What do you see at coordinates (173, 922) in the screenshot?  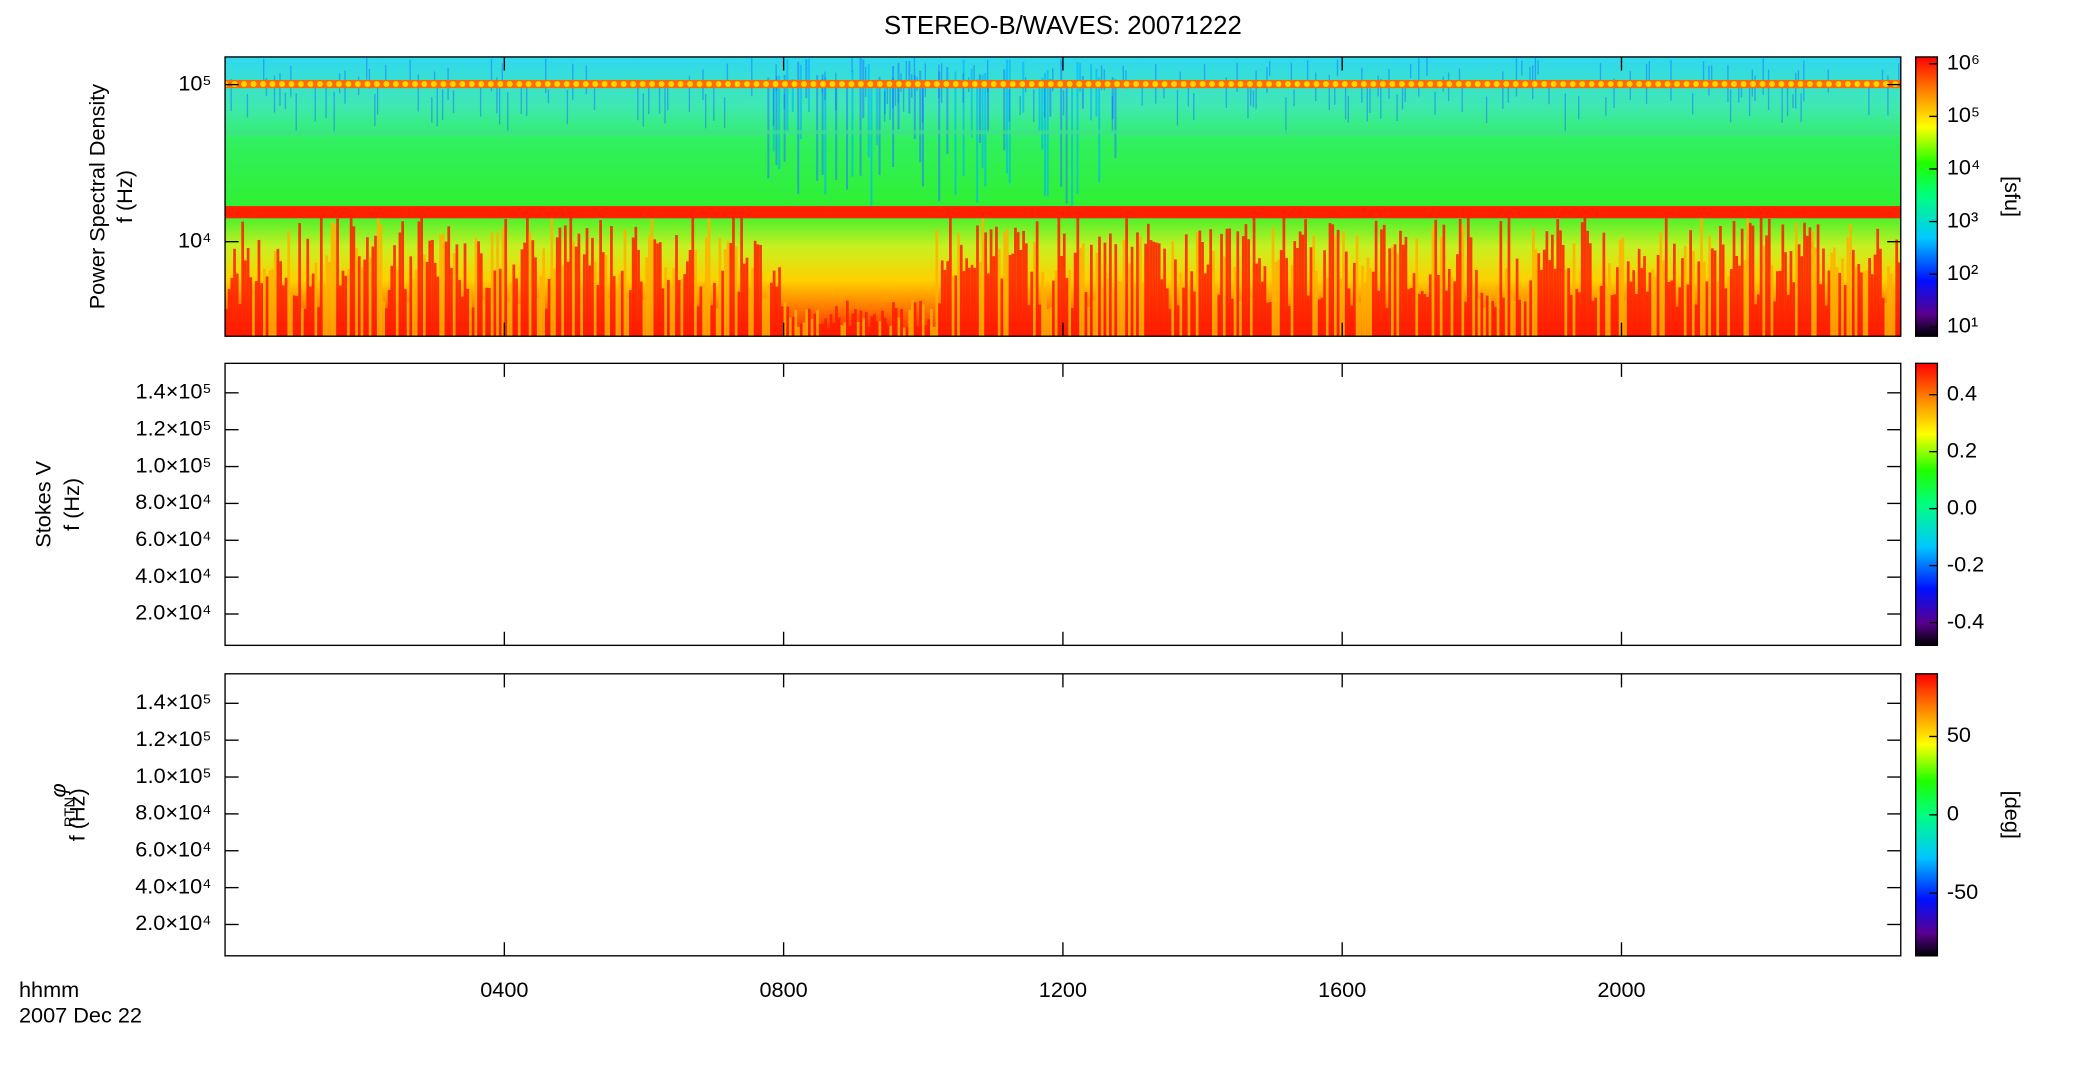 I see `y-tick-label: 2.0×10⁴` at bounding box center [173, 922].